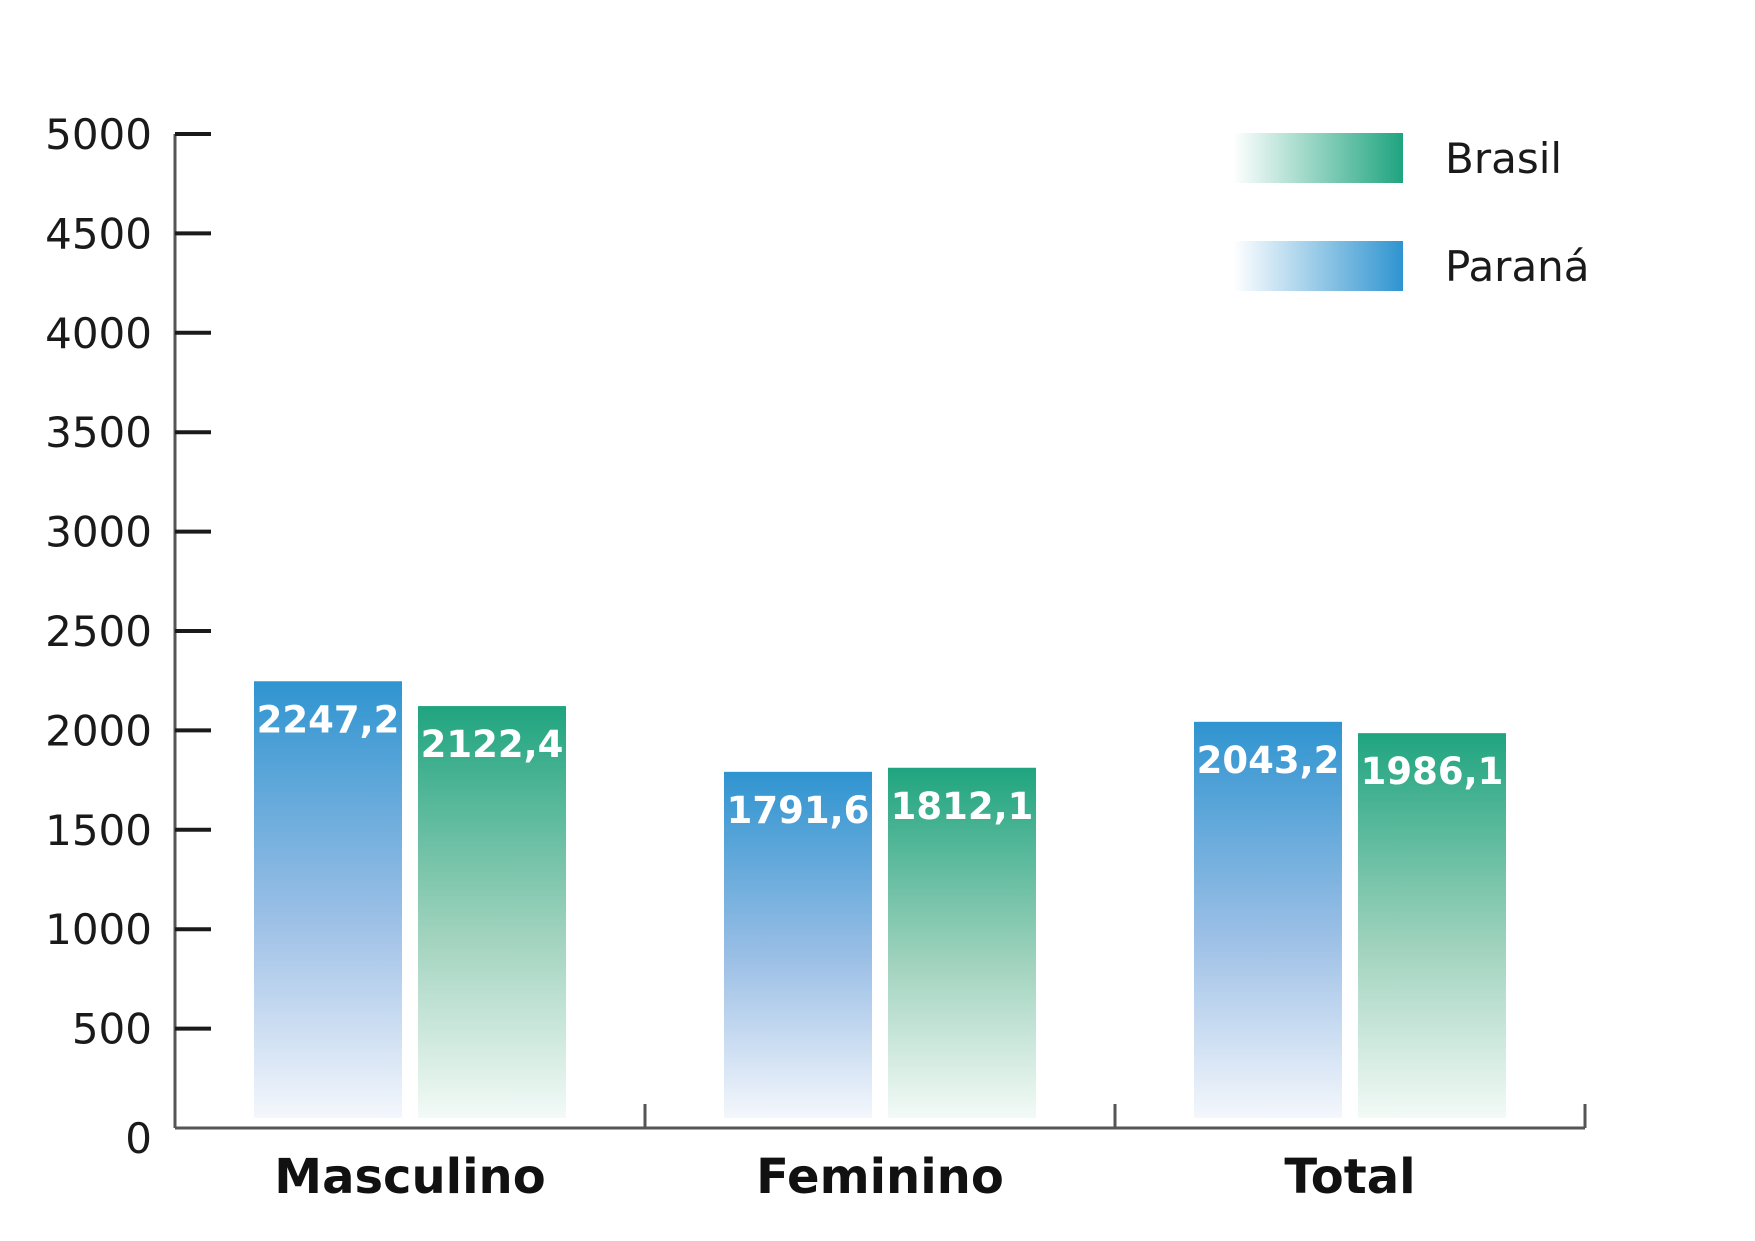 Image resolution: width=1755 pixels, height=1241 pixels. I want to click on data-label: 1791,6, so click(798, 810).